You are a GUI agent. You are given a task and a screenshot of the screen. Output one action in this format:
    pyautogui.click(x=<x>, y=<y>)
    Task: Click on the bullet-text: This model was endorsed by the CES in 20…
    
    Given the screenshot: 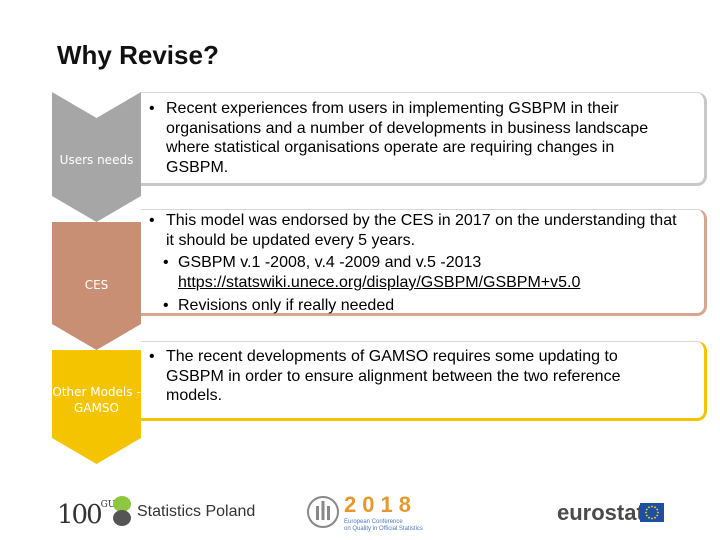 What is the action you would take?
    pyautogui.click(x=421, y=230)
    